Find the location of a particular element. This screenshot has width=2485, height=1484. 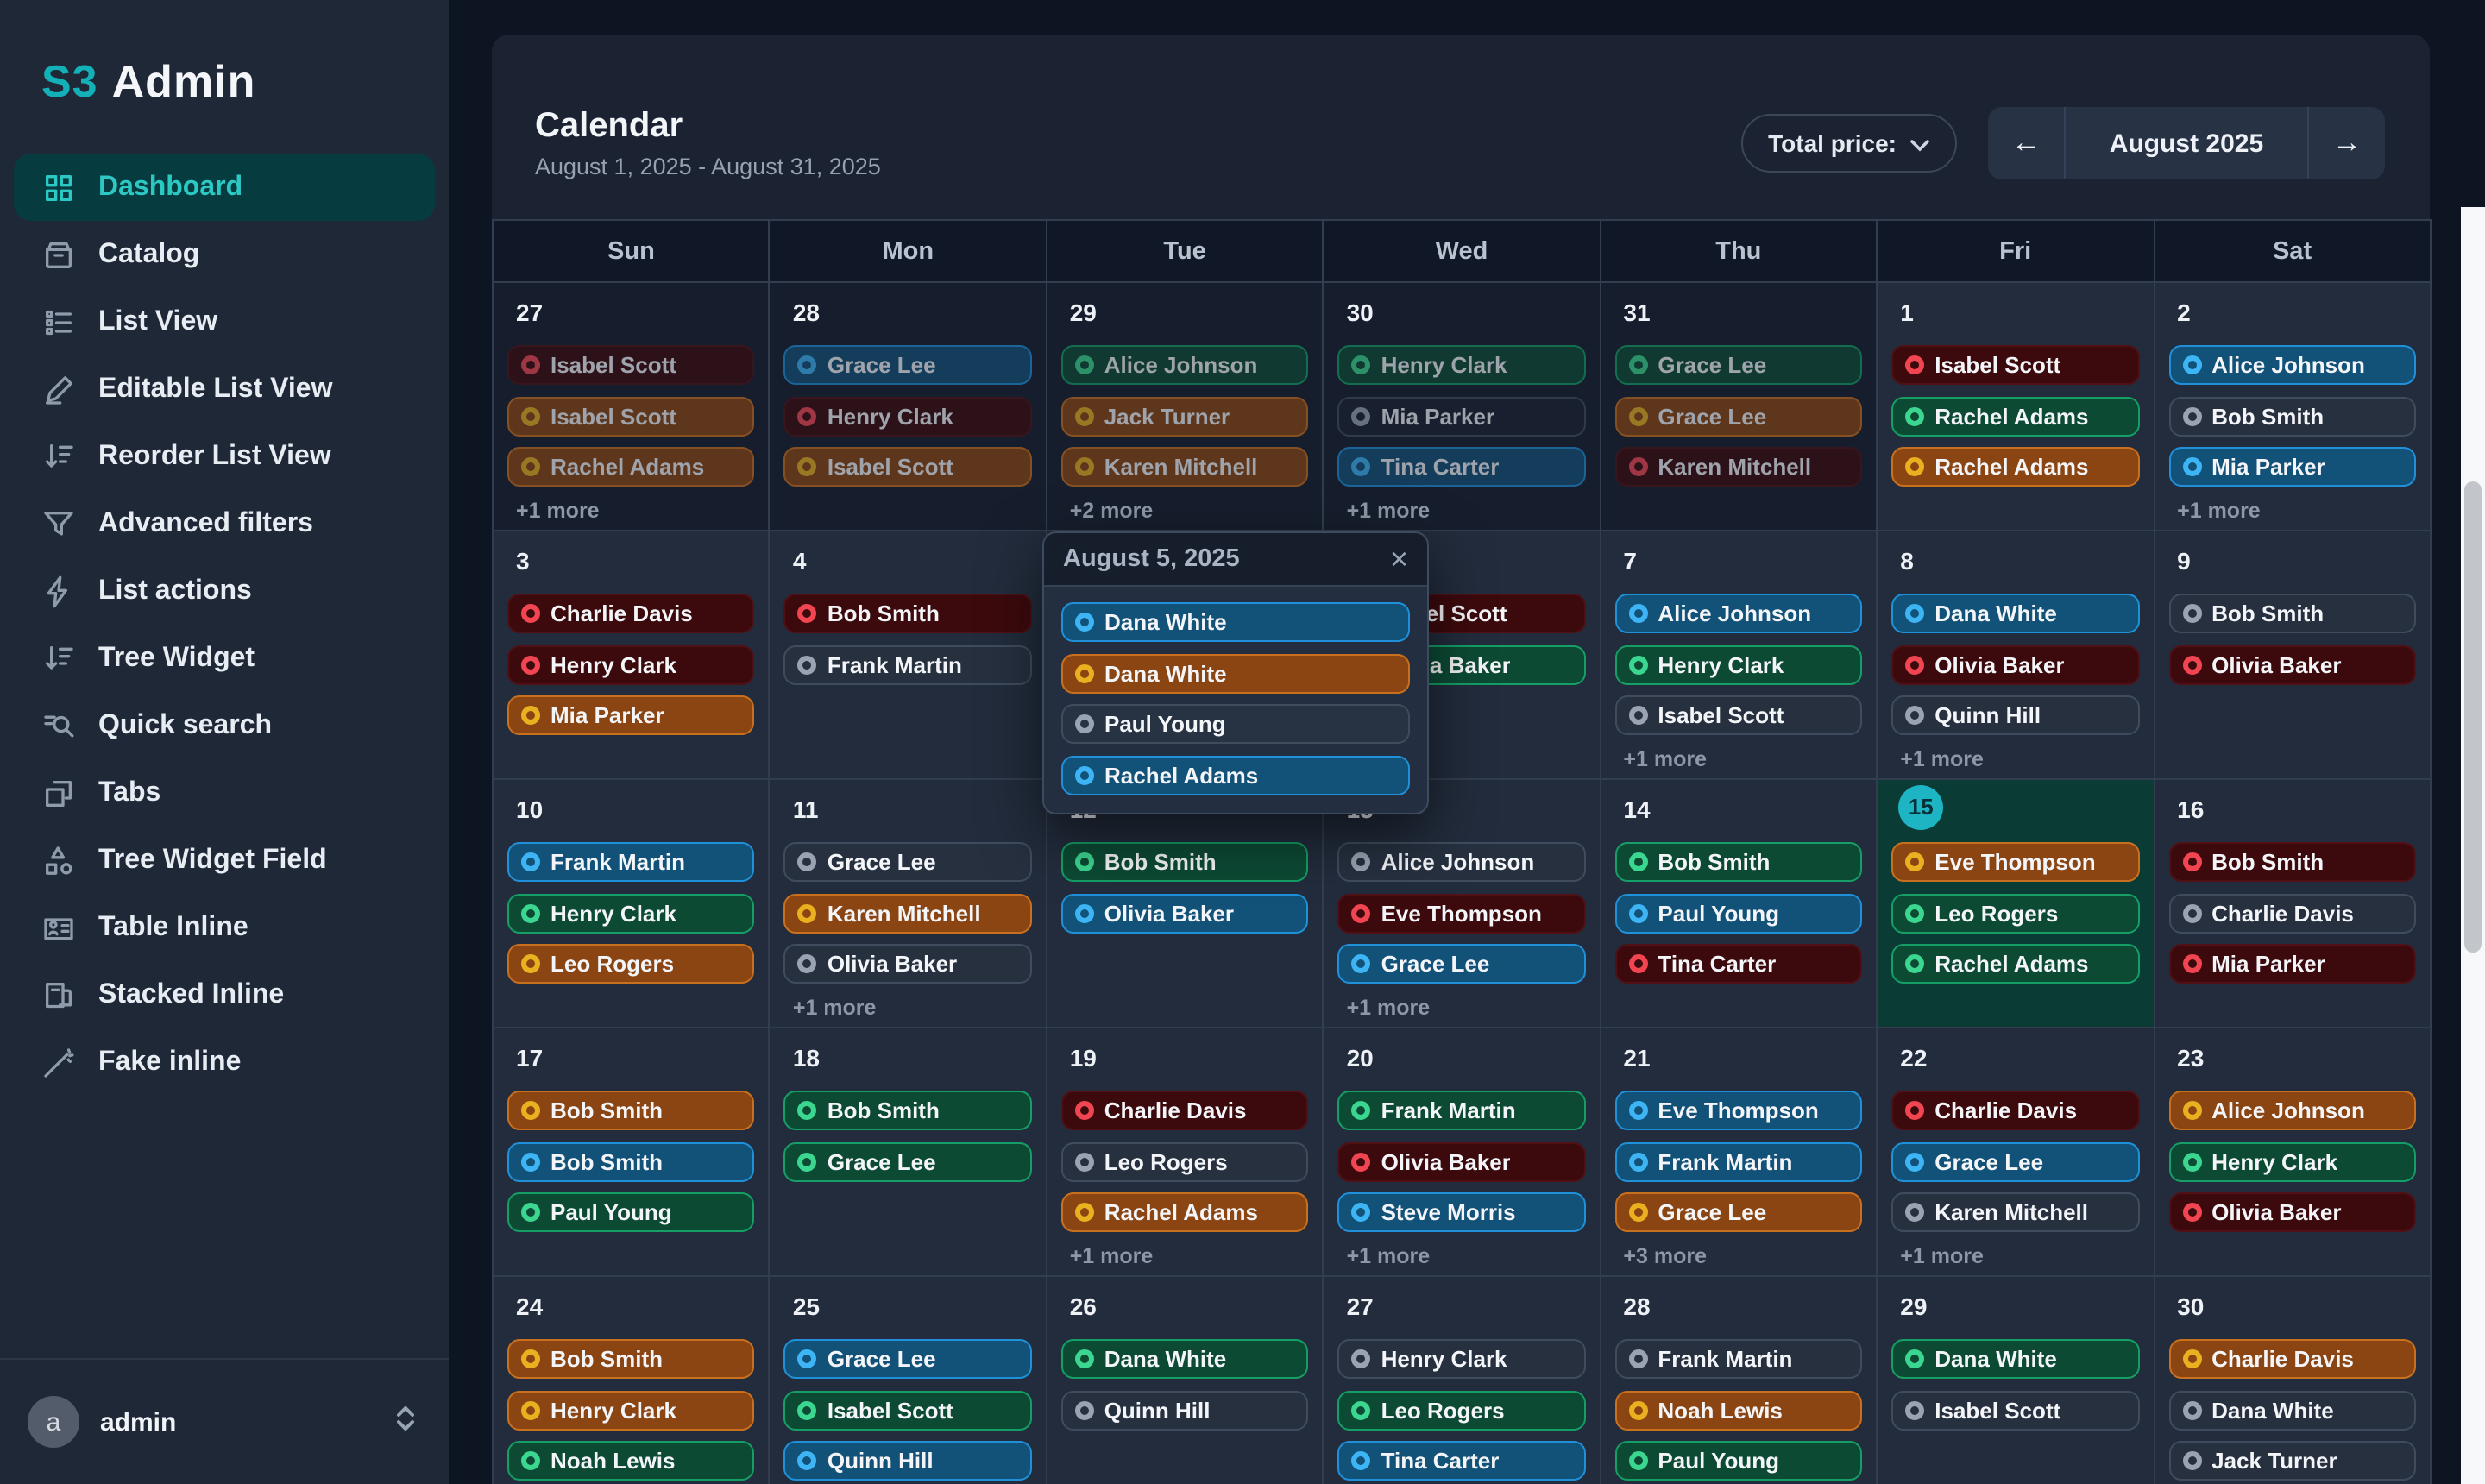

day-cell-26: 26 Dana White Quinn Hill is located at coordinates (1185, 1380).